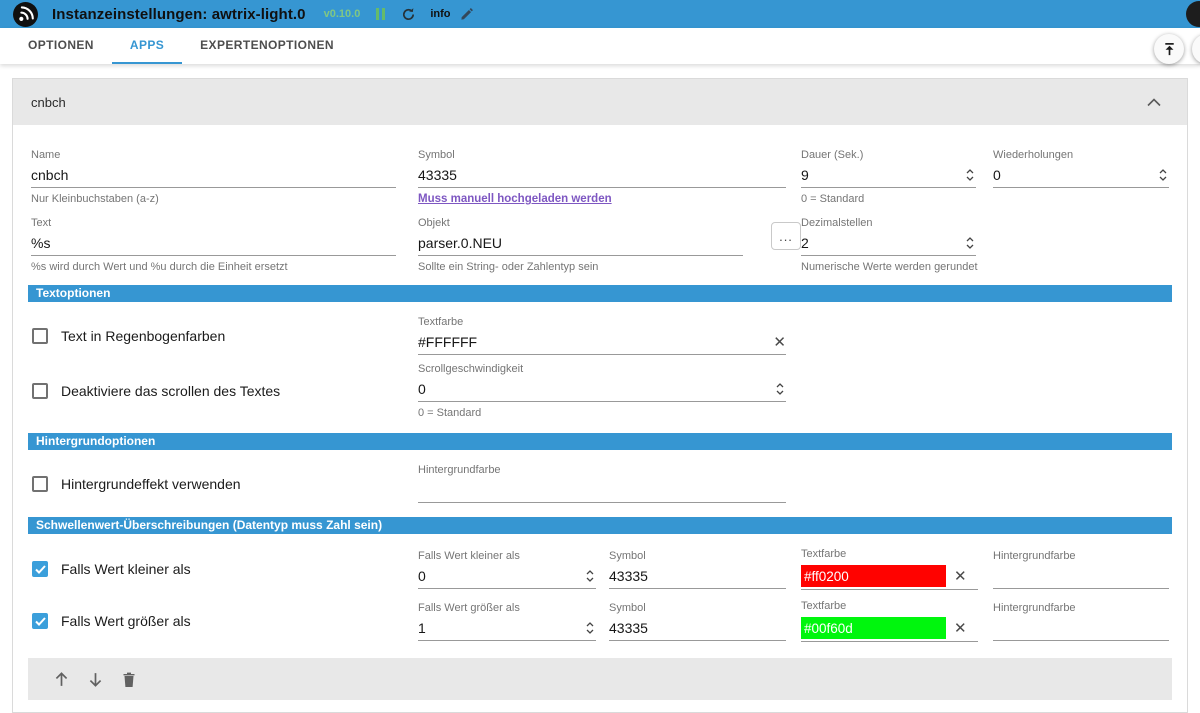  What do you see at coordinates (267, 46) in the screenshot?
I see `tab-expertenoptionen: EXPERTENOPTIONEN` at bounding box center [267, 46].